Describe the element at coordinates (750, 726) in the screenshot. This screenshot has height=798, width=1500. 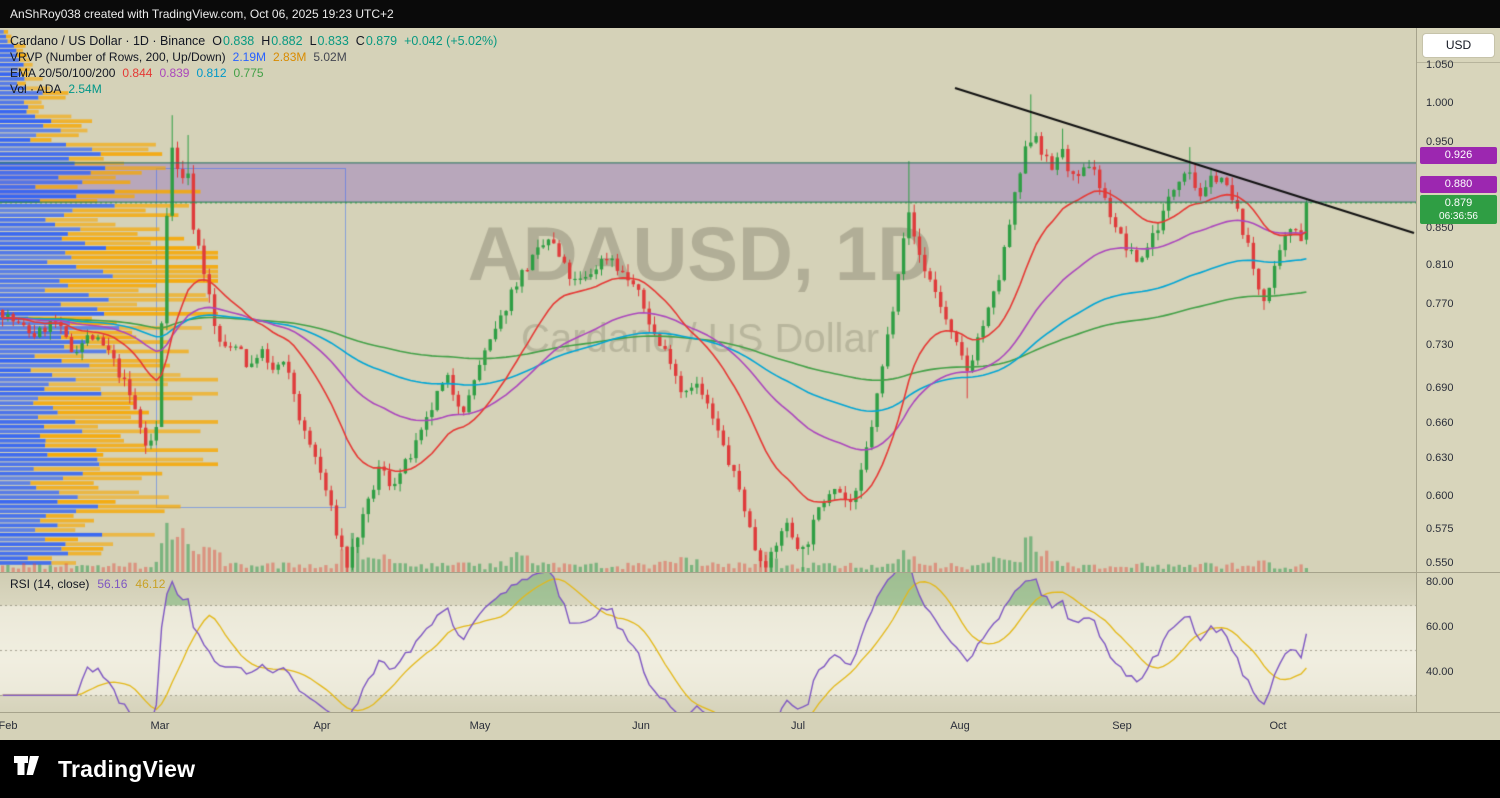
I see `time-axis: Feb Mar Apr May Jun Jul Aug Sep Oct` at that location.